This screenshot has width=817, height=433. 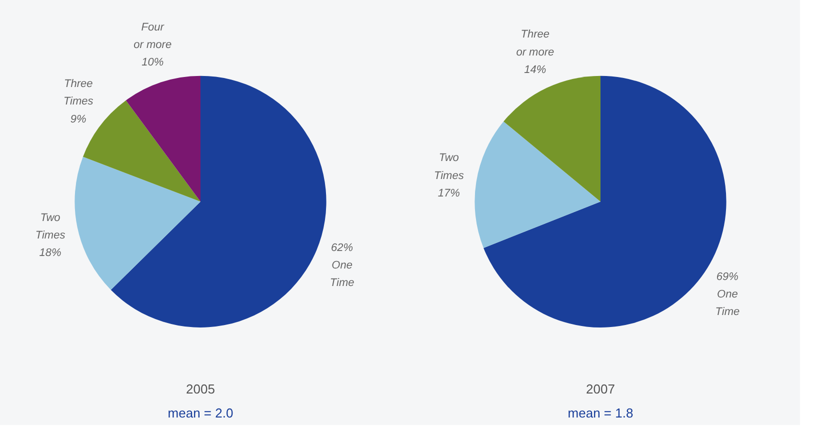 What do you see at coordinates (600, 389) in the screenshot?
I see `text: 2007` at bounding box center [600, 389].